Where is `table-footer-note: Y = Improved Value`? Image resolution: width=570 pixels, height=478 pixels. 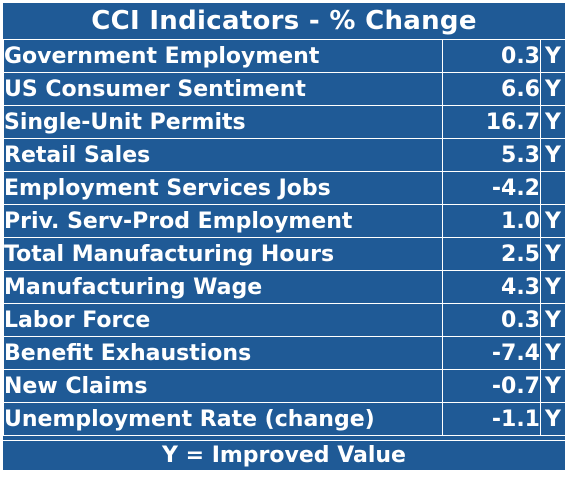
table-footer-note: Y = Improved Value is located at coordinates (284, 455).